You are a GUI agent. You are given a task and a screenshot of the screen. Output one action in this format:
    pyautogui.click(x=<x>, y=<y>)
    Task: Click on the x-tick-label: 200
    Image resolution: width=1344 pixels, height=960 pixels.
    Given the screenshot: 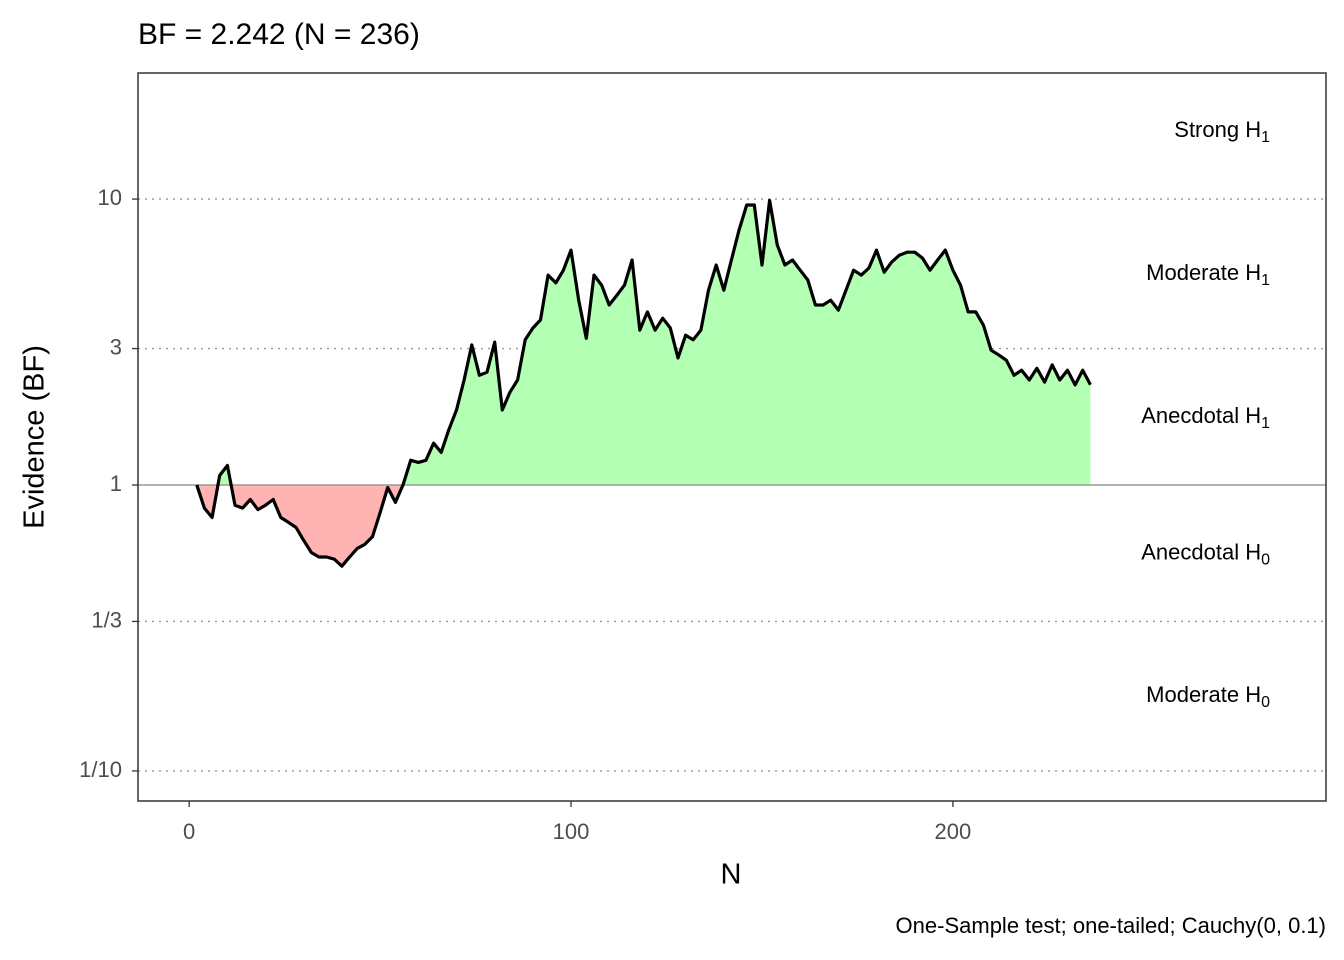 What is the action you would take?
    pyautogui.click(x=953, y=831)
    